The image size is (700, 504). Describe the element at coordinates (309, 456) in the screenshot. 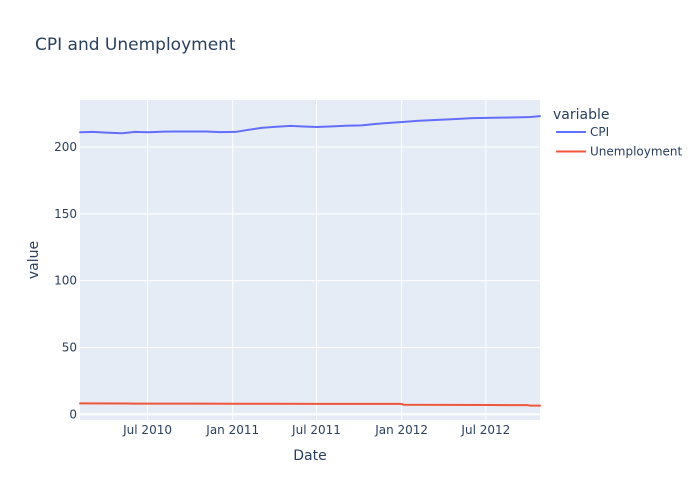

I see `x-axis-title: Date` at that location.